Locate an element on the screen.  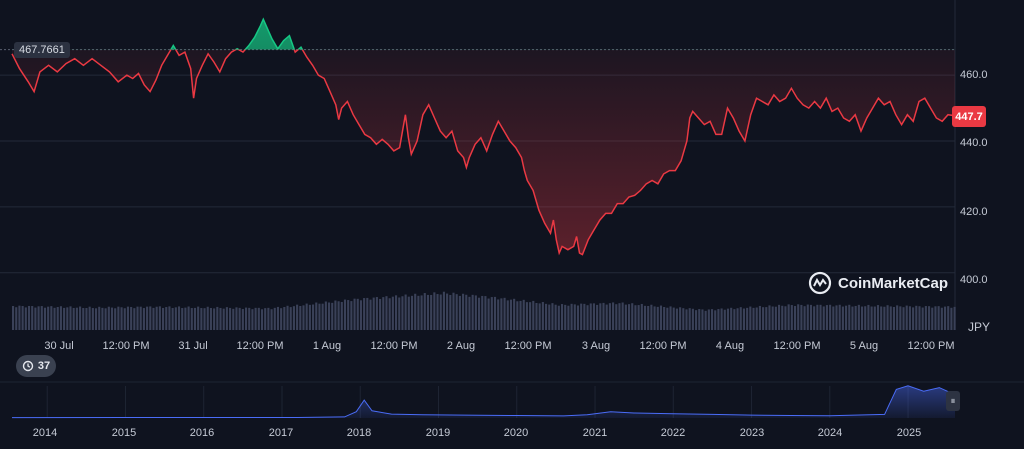
navigator-area is located at coordinates (483, 401).